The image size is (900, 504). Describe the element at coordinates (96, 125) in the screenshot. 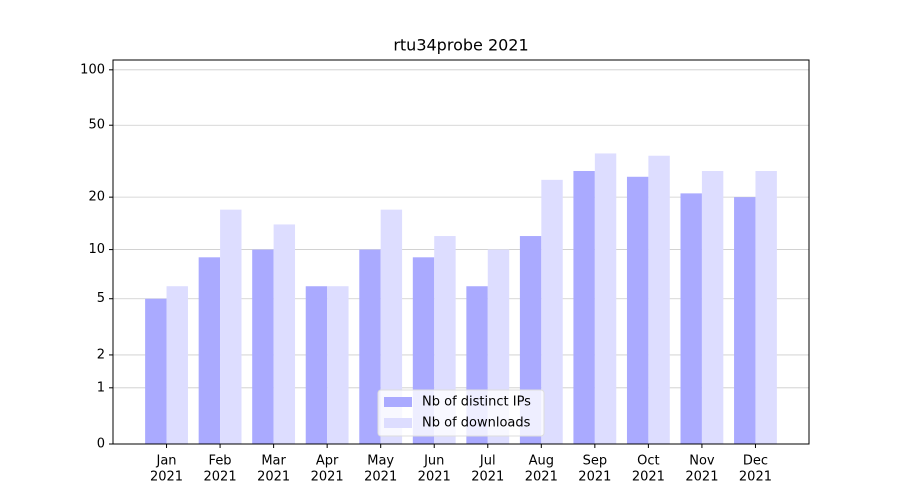

I see `y-tick-label: 50` at that location.